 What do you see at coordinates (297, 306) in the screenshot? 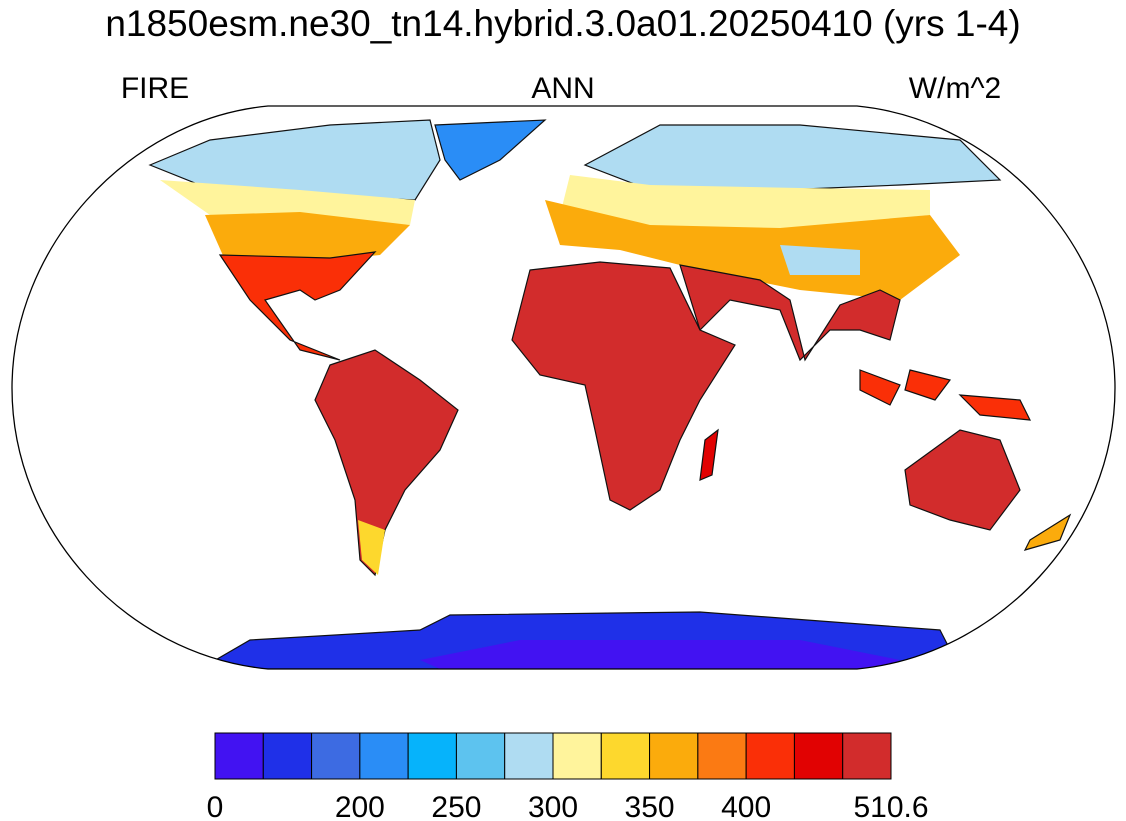
I see `north-america-south` at bounding box center [297, 306].